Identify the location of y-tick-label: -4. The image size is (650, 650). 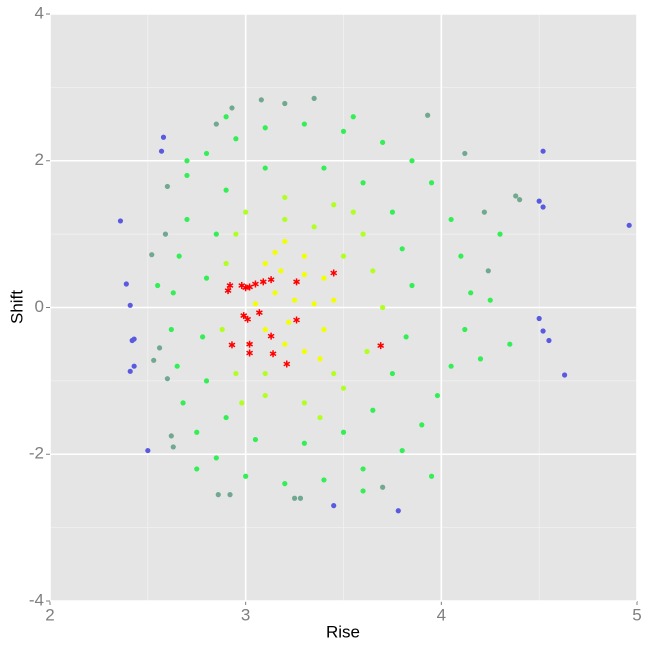
(36, 599).